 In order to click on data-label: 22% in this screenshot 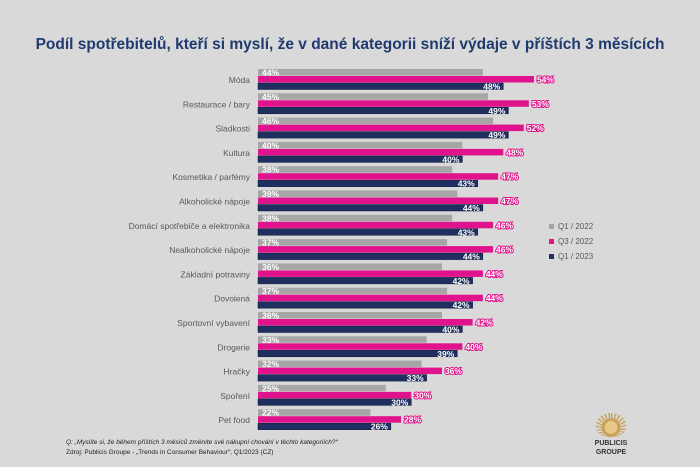, I will do `click(270, 413)`.